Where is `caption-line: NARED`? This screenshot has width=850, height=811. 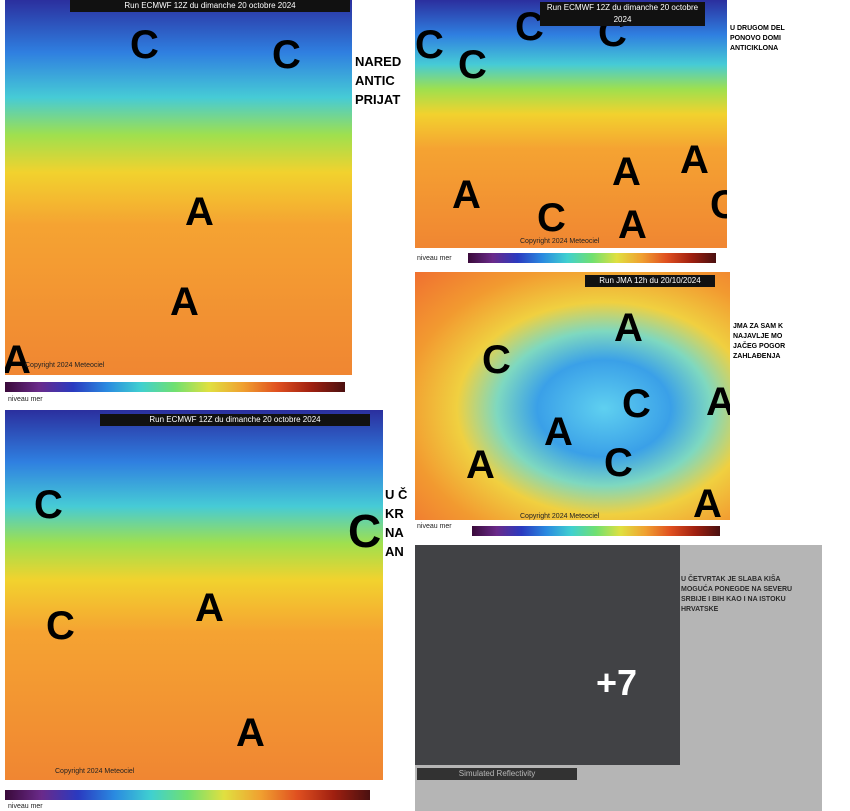 caption-line: NARED is located at coordinates (378, 61).